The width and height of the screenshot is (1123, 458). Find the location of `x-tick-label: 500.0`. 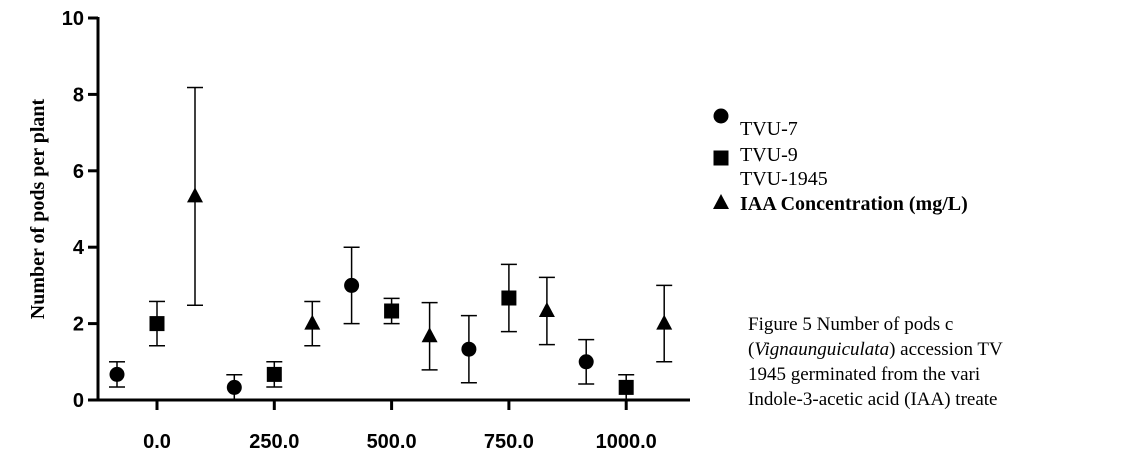

x-tick-label: 500.0 is located at coordinates (392, 442).